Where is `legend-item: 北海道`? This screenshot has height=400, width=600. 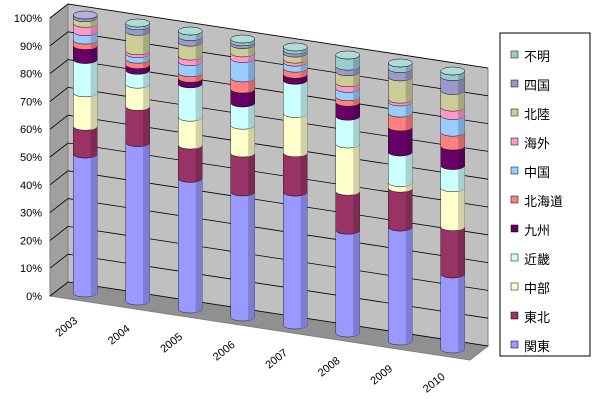 legend-item: 北海道 is located at coordinates (536, 202).